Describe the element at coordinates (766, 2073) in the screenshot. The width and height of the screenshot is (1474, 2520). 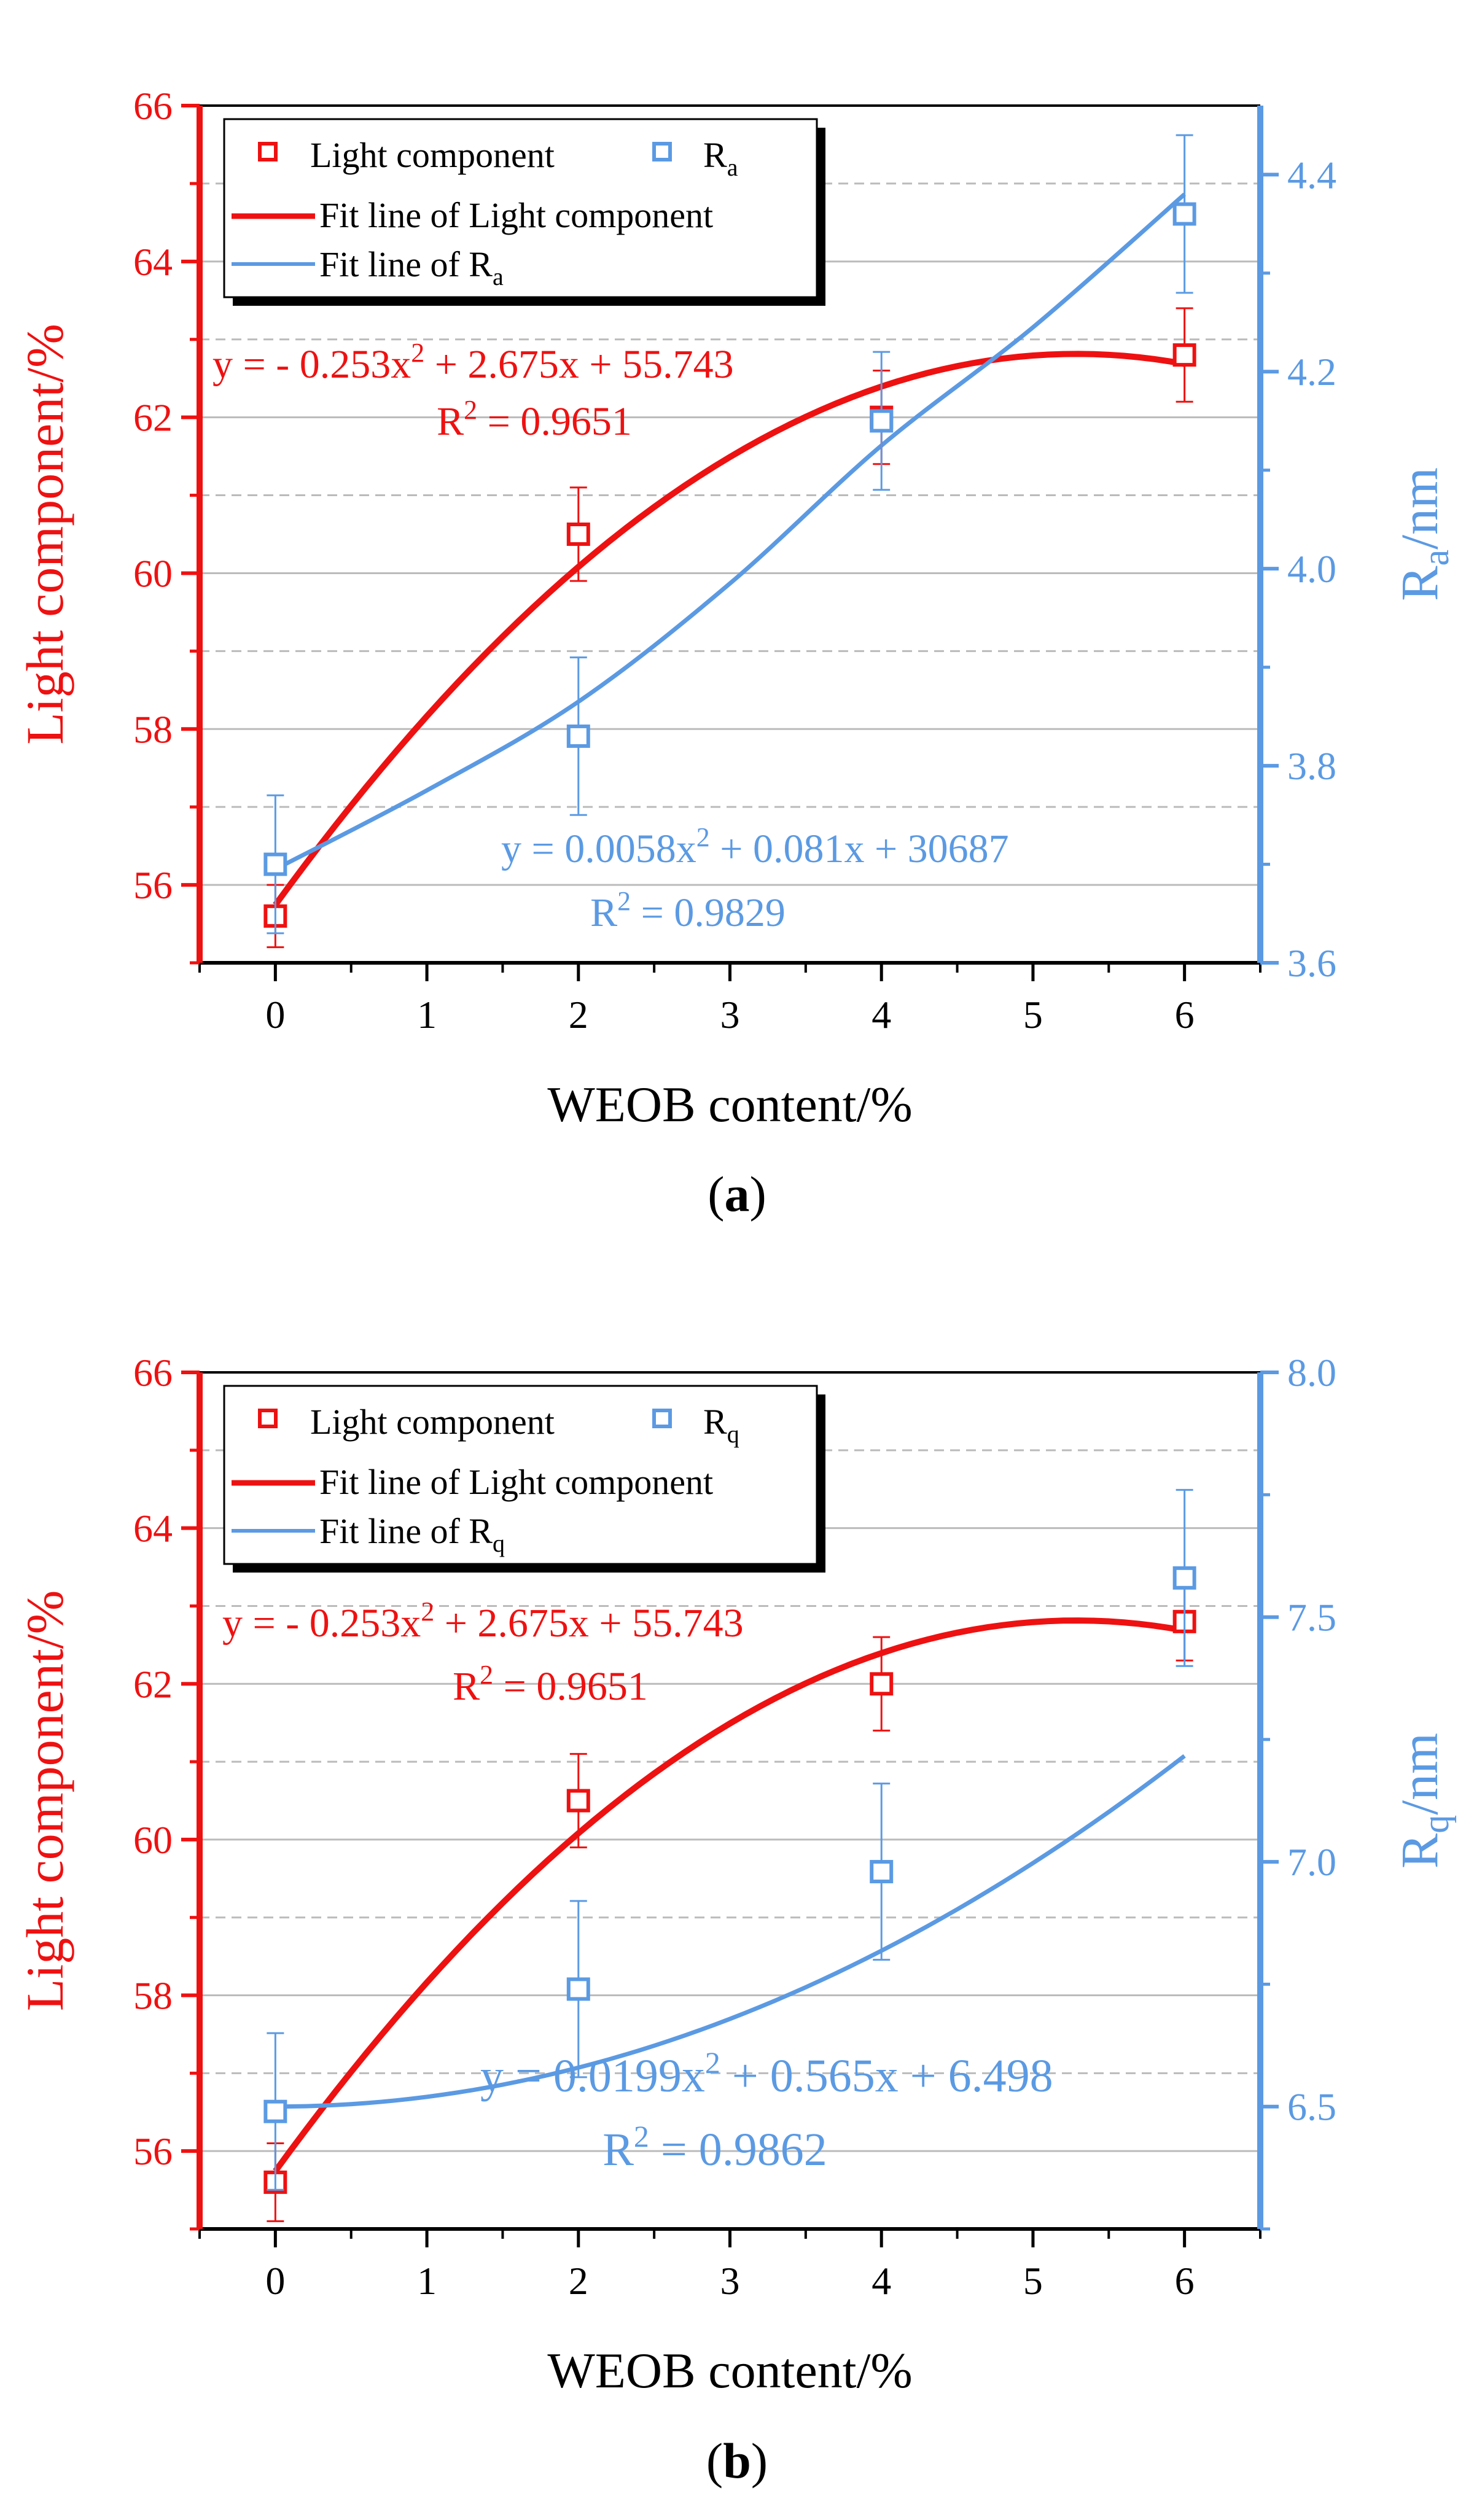
I see `fit-equation-3: y = 0.0199x2 + 0.565x + 6.498` at that location.